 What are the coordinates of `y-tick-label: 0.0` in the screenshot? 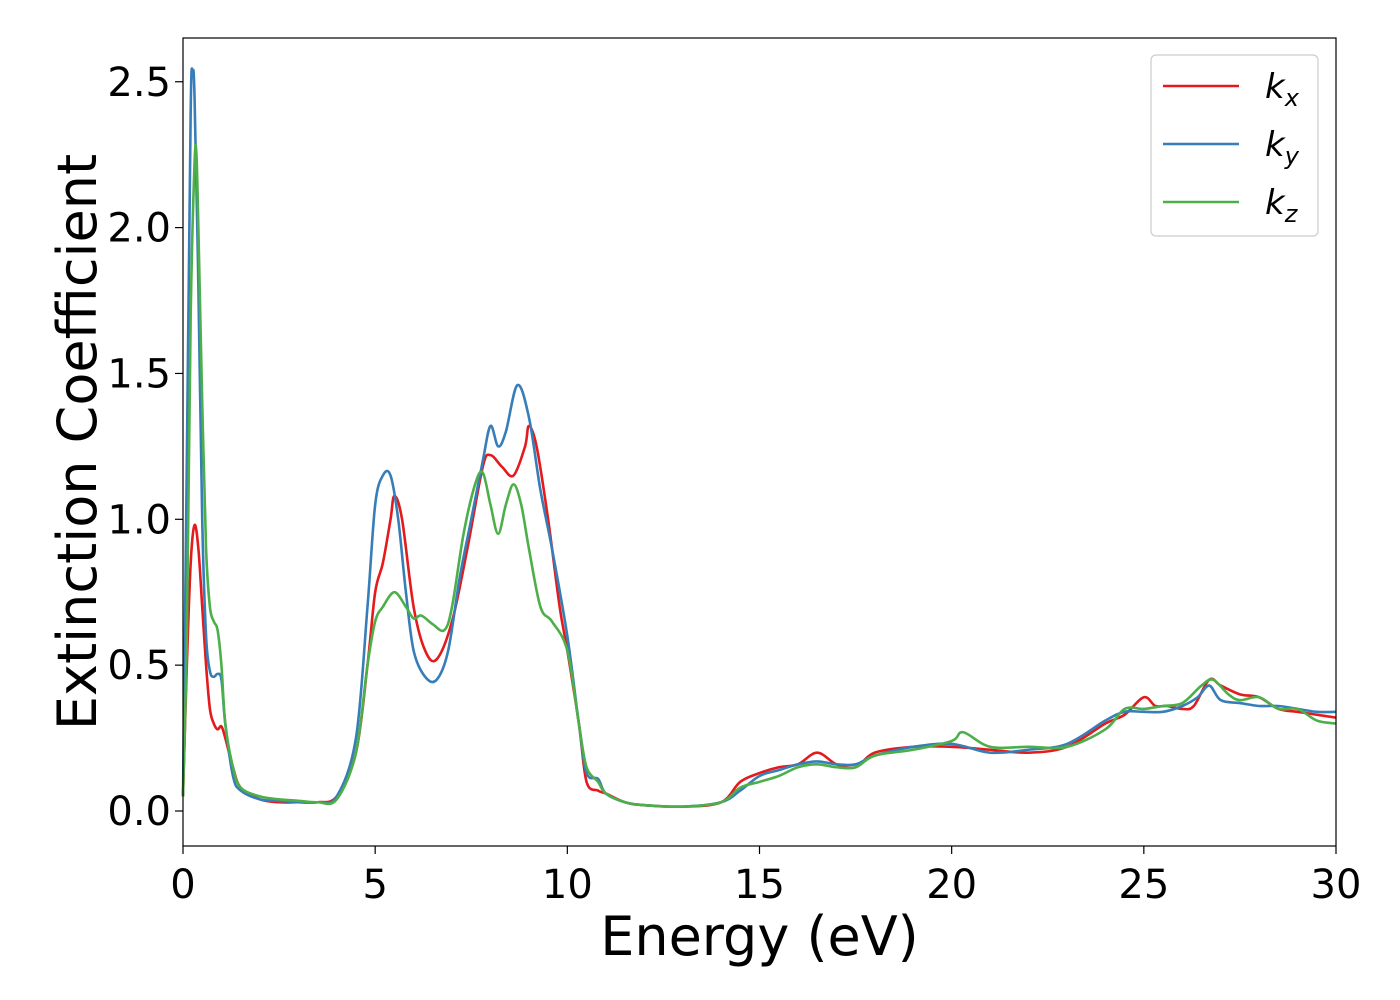 It's located at (139, 812).